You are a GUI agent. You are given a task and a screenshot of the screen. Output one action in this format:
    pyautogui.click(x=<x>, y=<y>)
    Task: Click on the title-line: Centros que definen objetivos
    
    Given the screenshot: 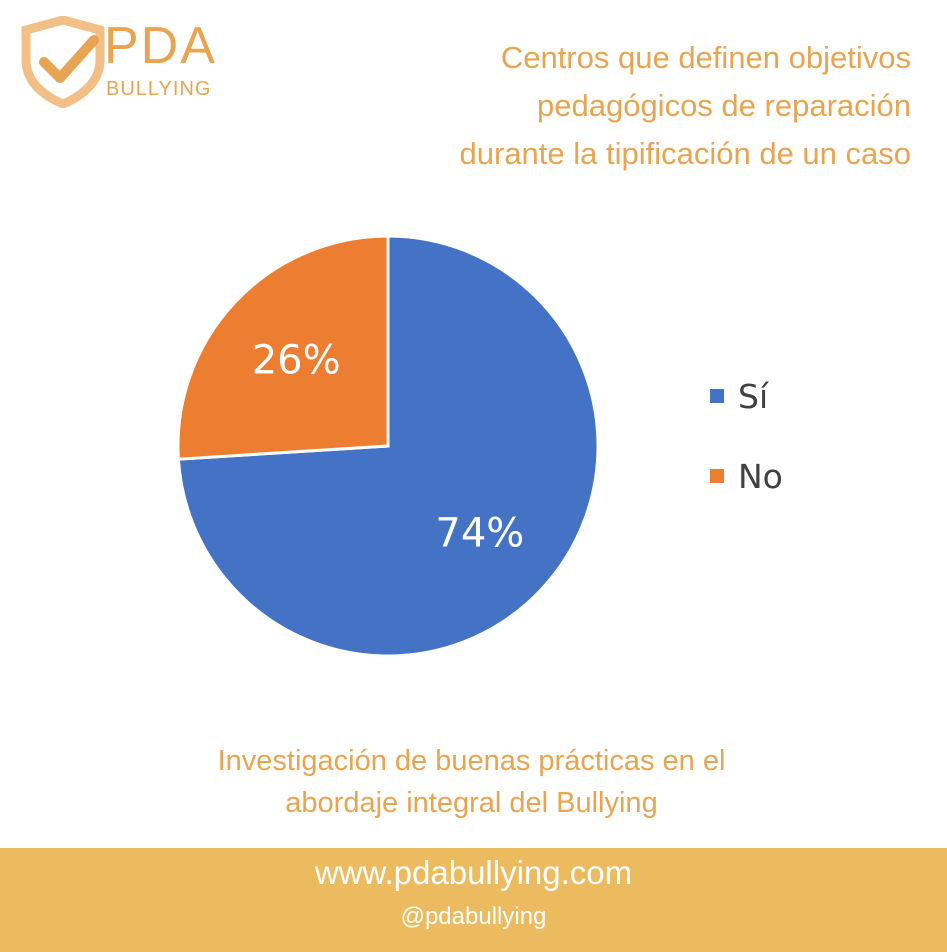 What is the action you would take?
    pyautogui.click(x=705, y=57)
    